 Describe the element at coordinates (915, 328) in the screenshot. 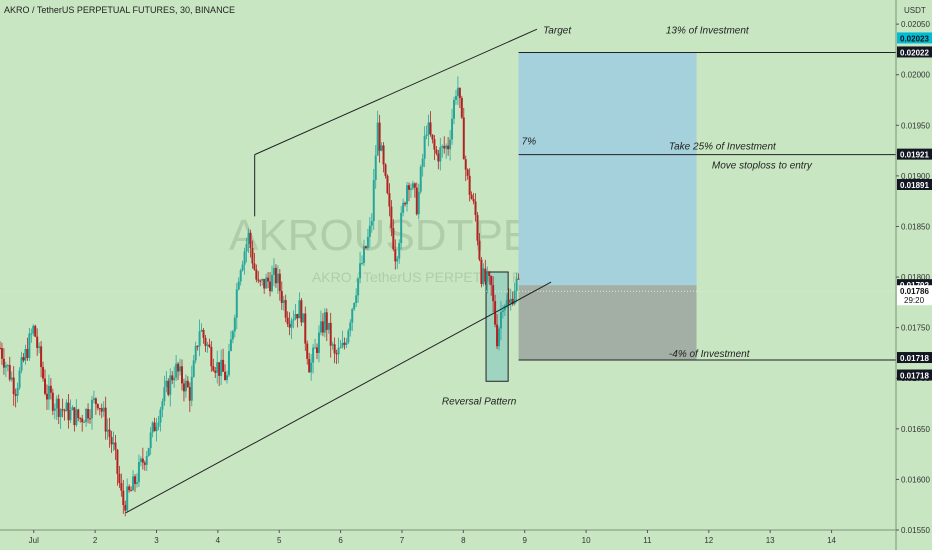

I see `y-tick-label: 0.01750` at that location.